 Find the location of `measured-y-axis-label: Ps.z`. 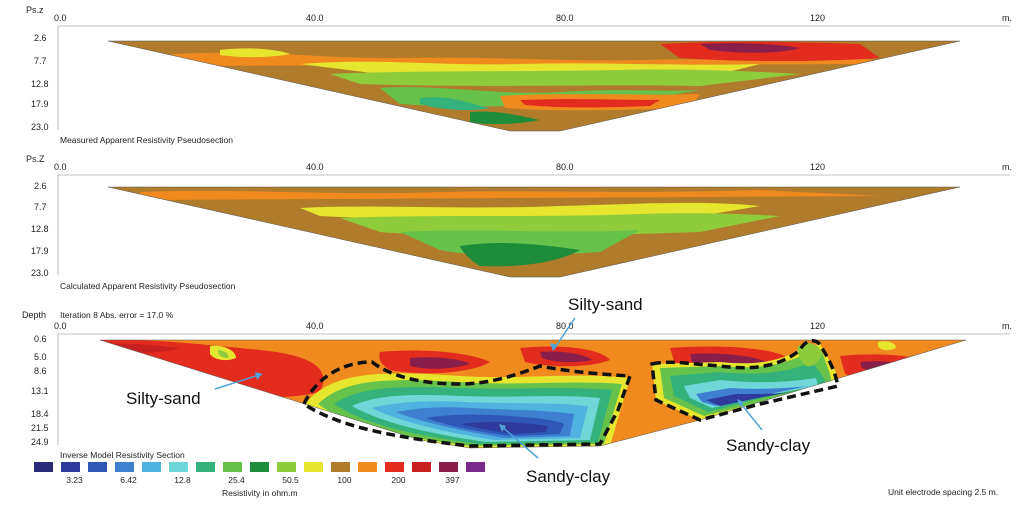

measured-y-axis-label: Ps.z is located at coordinates (35, 10).